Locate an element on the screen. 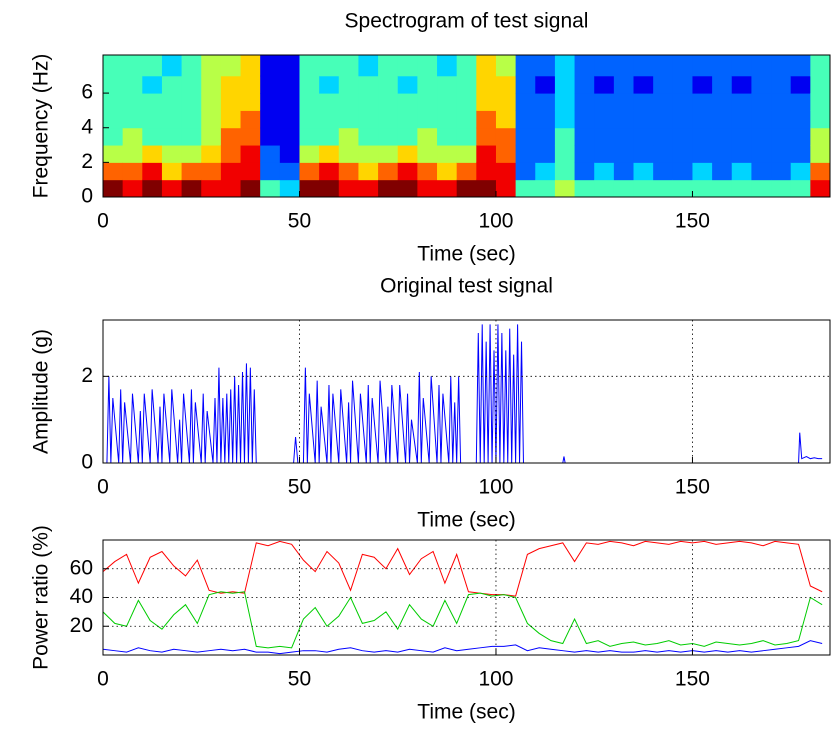 Image resolution: width=833 pixels, height=736 pixels. y-tick-label: 40 is located at coordinates (81, 596).